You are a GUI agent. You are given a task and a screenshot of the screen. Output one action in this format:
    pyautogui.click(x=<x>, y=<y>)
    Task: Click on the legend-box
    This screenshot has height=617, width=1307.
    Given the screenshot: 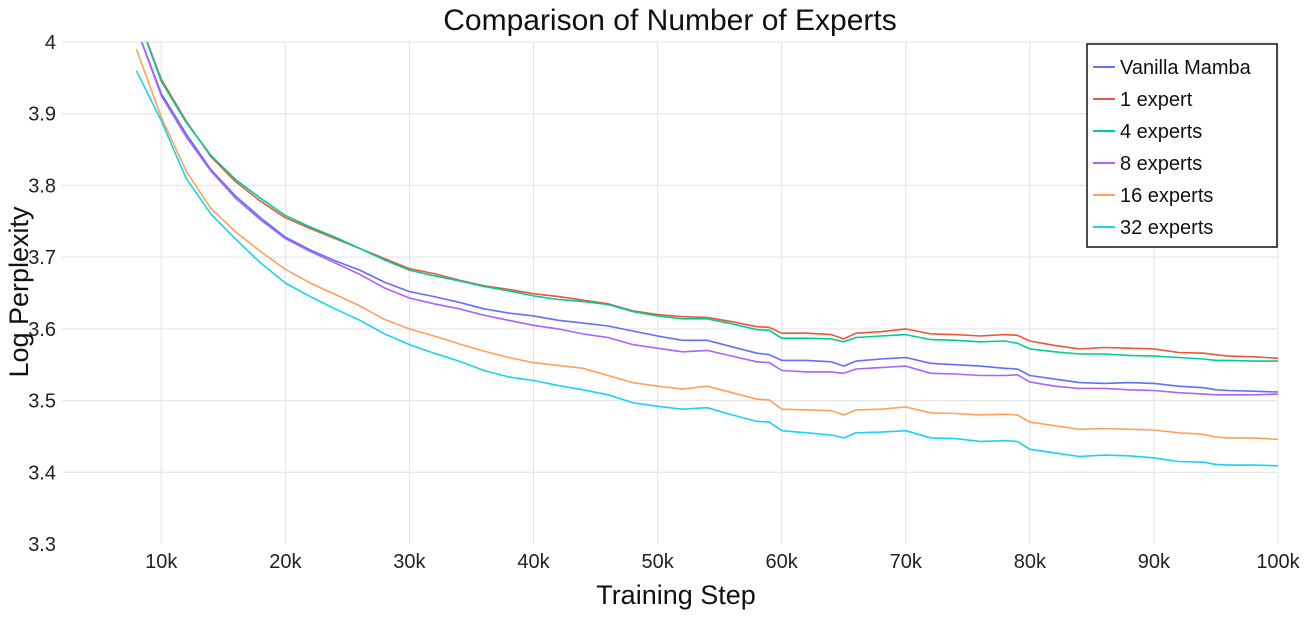 What is the action you would take?
    pyautogui.click(x=1182, y=145)
    